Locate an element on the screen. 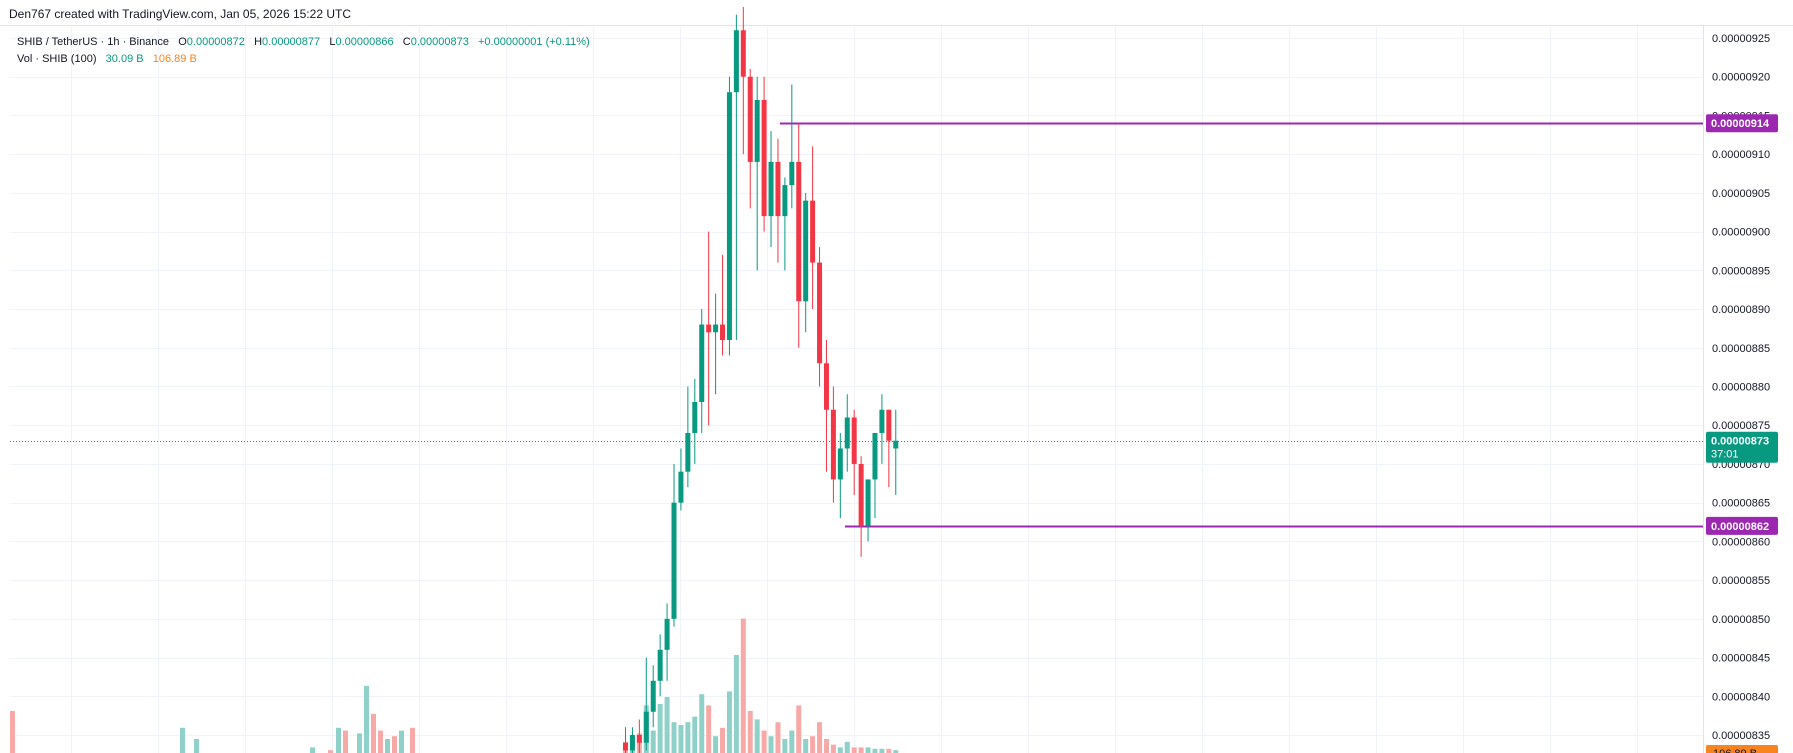 This screenshot has width=1793, height=753. countdown-label: 37:01 is located at coordinates (1725, 455).